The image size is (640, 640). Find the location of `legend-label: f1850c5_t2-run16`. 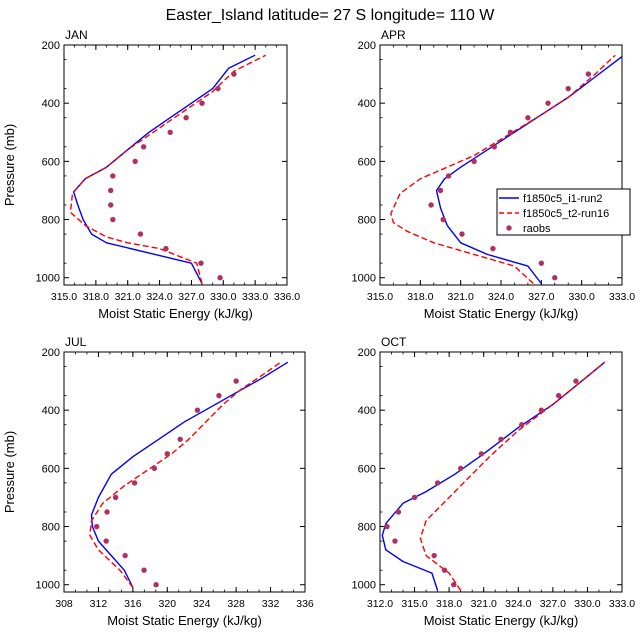

legend-label: f1850c5_t2-run16 is located at coordinates (566, 214).